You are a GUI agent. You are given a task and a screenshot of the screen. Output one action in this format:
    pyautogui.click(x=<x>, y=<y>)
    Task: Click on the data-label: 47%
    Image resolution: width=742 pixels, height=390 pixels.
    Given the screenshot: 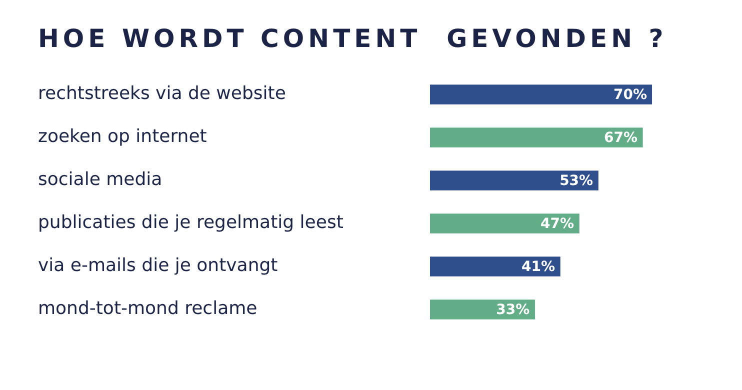 What is the action you would take?
    pyautogui.click(x=557, y=224)
    